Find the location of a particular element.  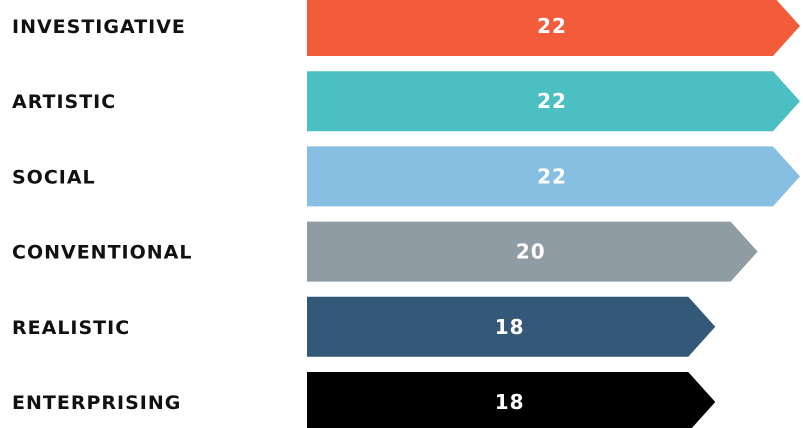

bar-realistic is located at coordinates (511, 326).